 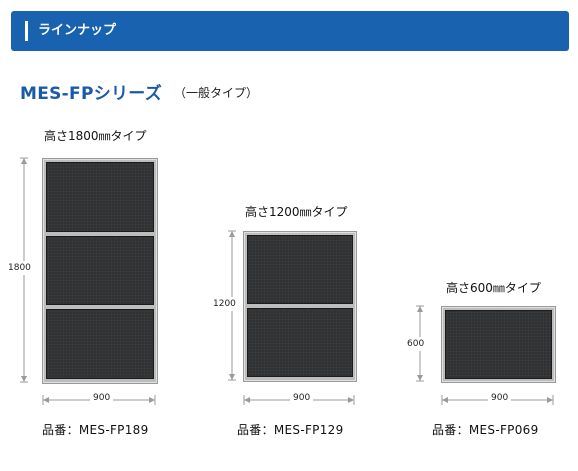 I want to click on product-number-2: 品番：MES-FP129, so click(x=290, y=430).